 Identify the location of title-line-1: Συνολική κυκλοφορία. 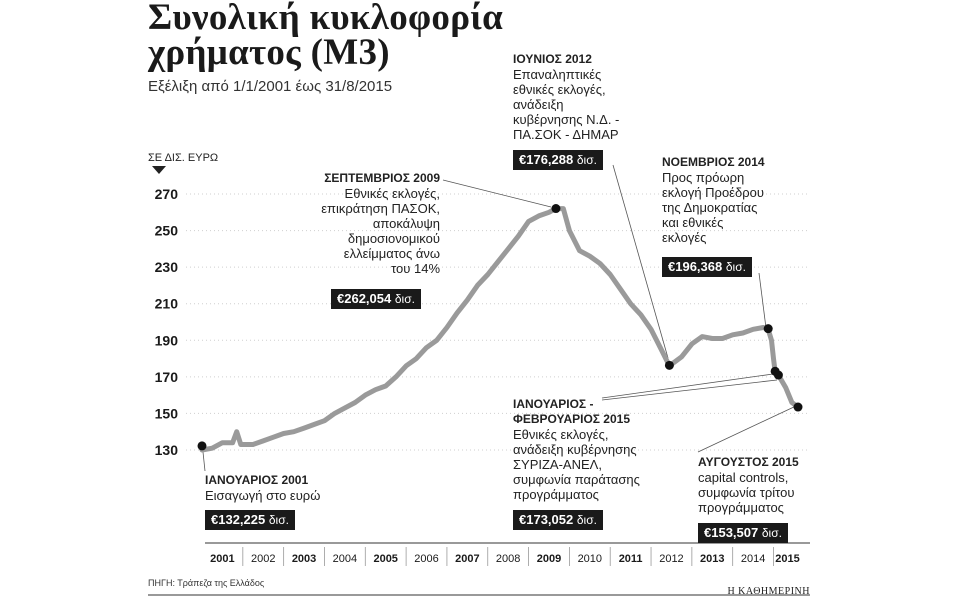
(326, 19).